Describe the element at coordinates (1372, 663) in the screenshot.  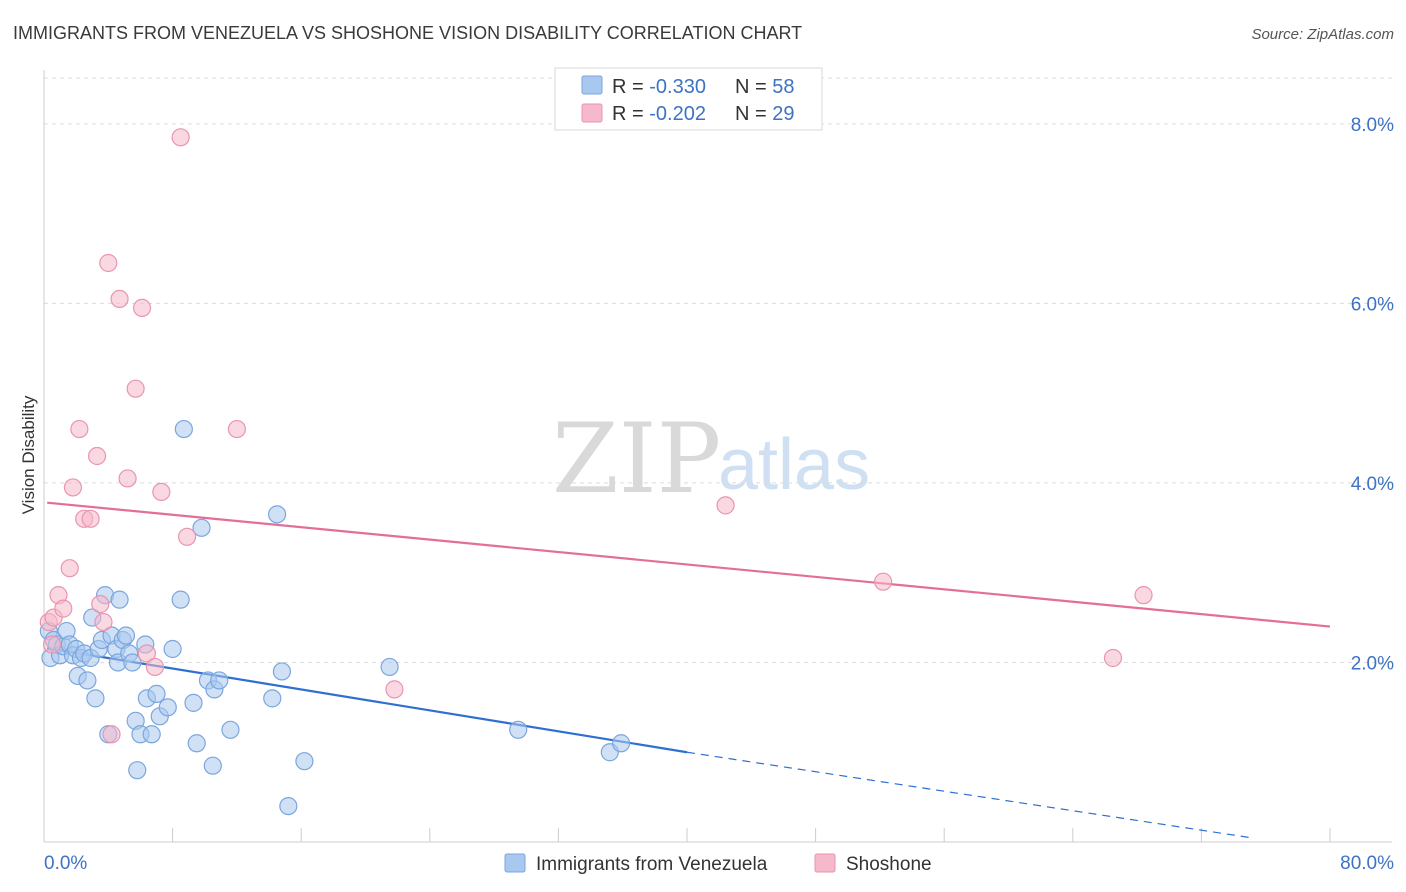
I see `y-tick-label: 2.0%` at that location.